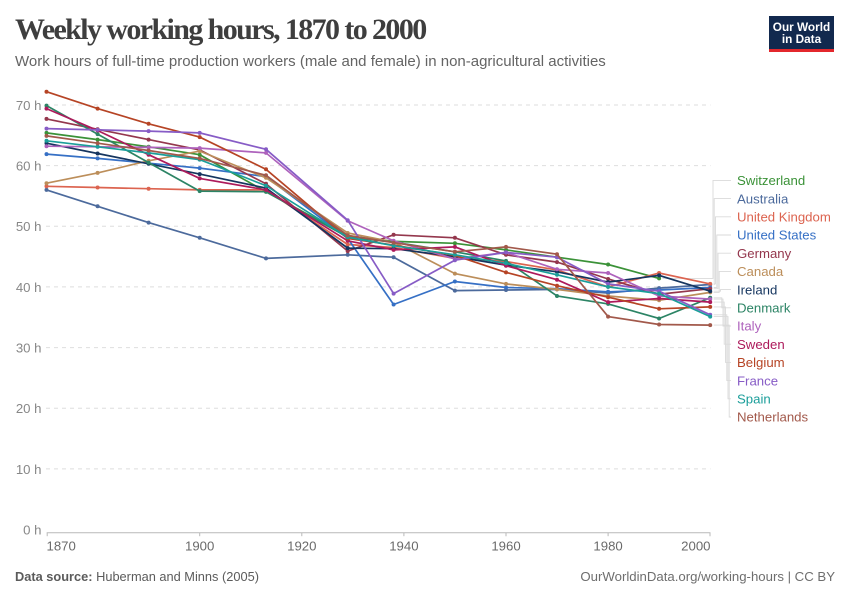 The height and width of the screenshot is (600, 850). Describe the element at coordinates (607, 546) in the screenshot. I see `svg-text: 1980` at that location.